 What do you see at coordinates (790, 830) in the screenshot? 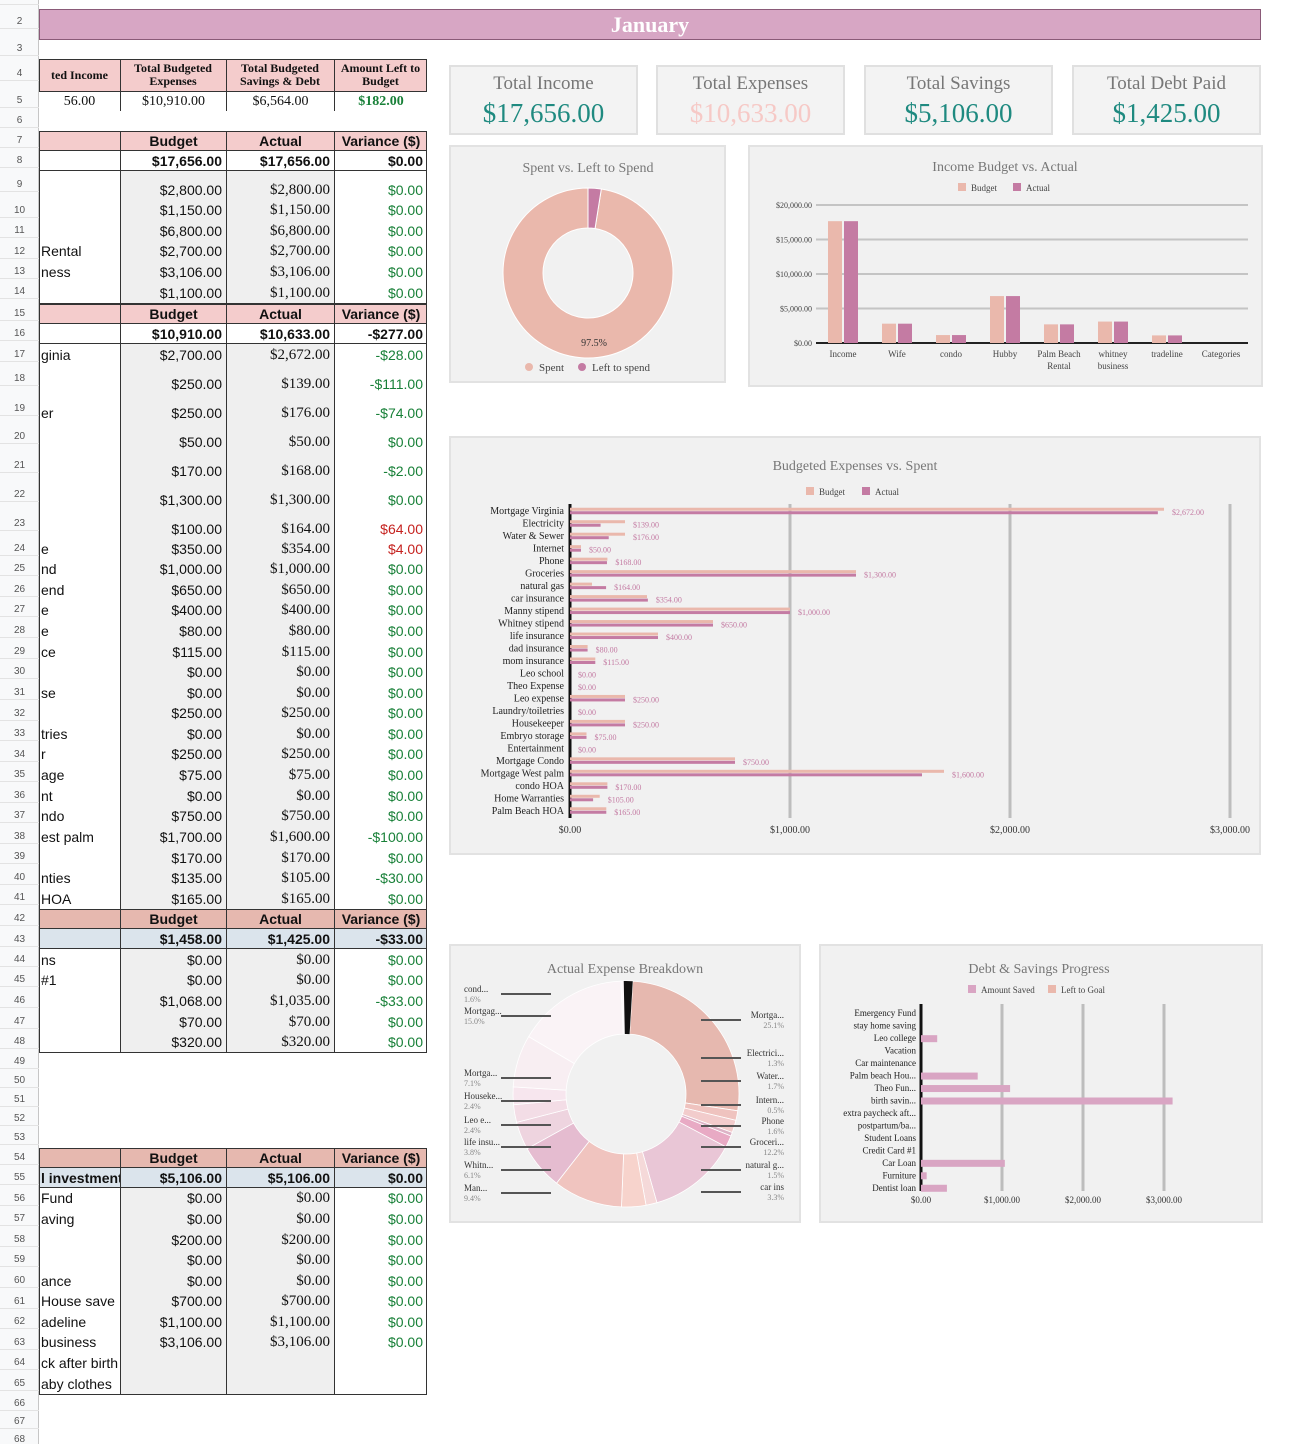
I see `x-tick-label: $1,000.00` at bounding box center [790, 830].